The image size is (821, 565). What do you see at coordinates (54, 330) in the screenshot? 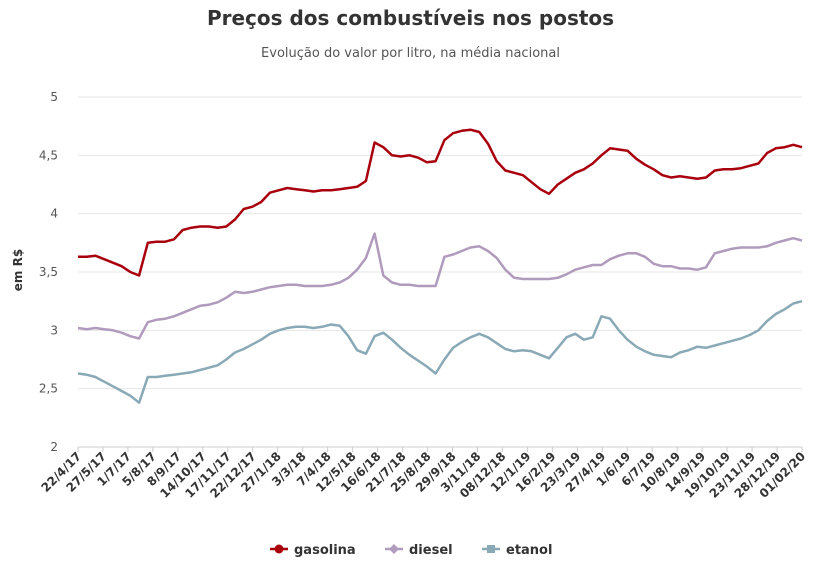
I see `y-tick-label: 3` at bounding box center [54, 330].